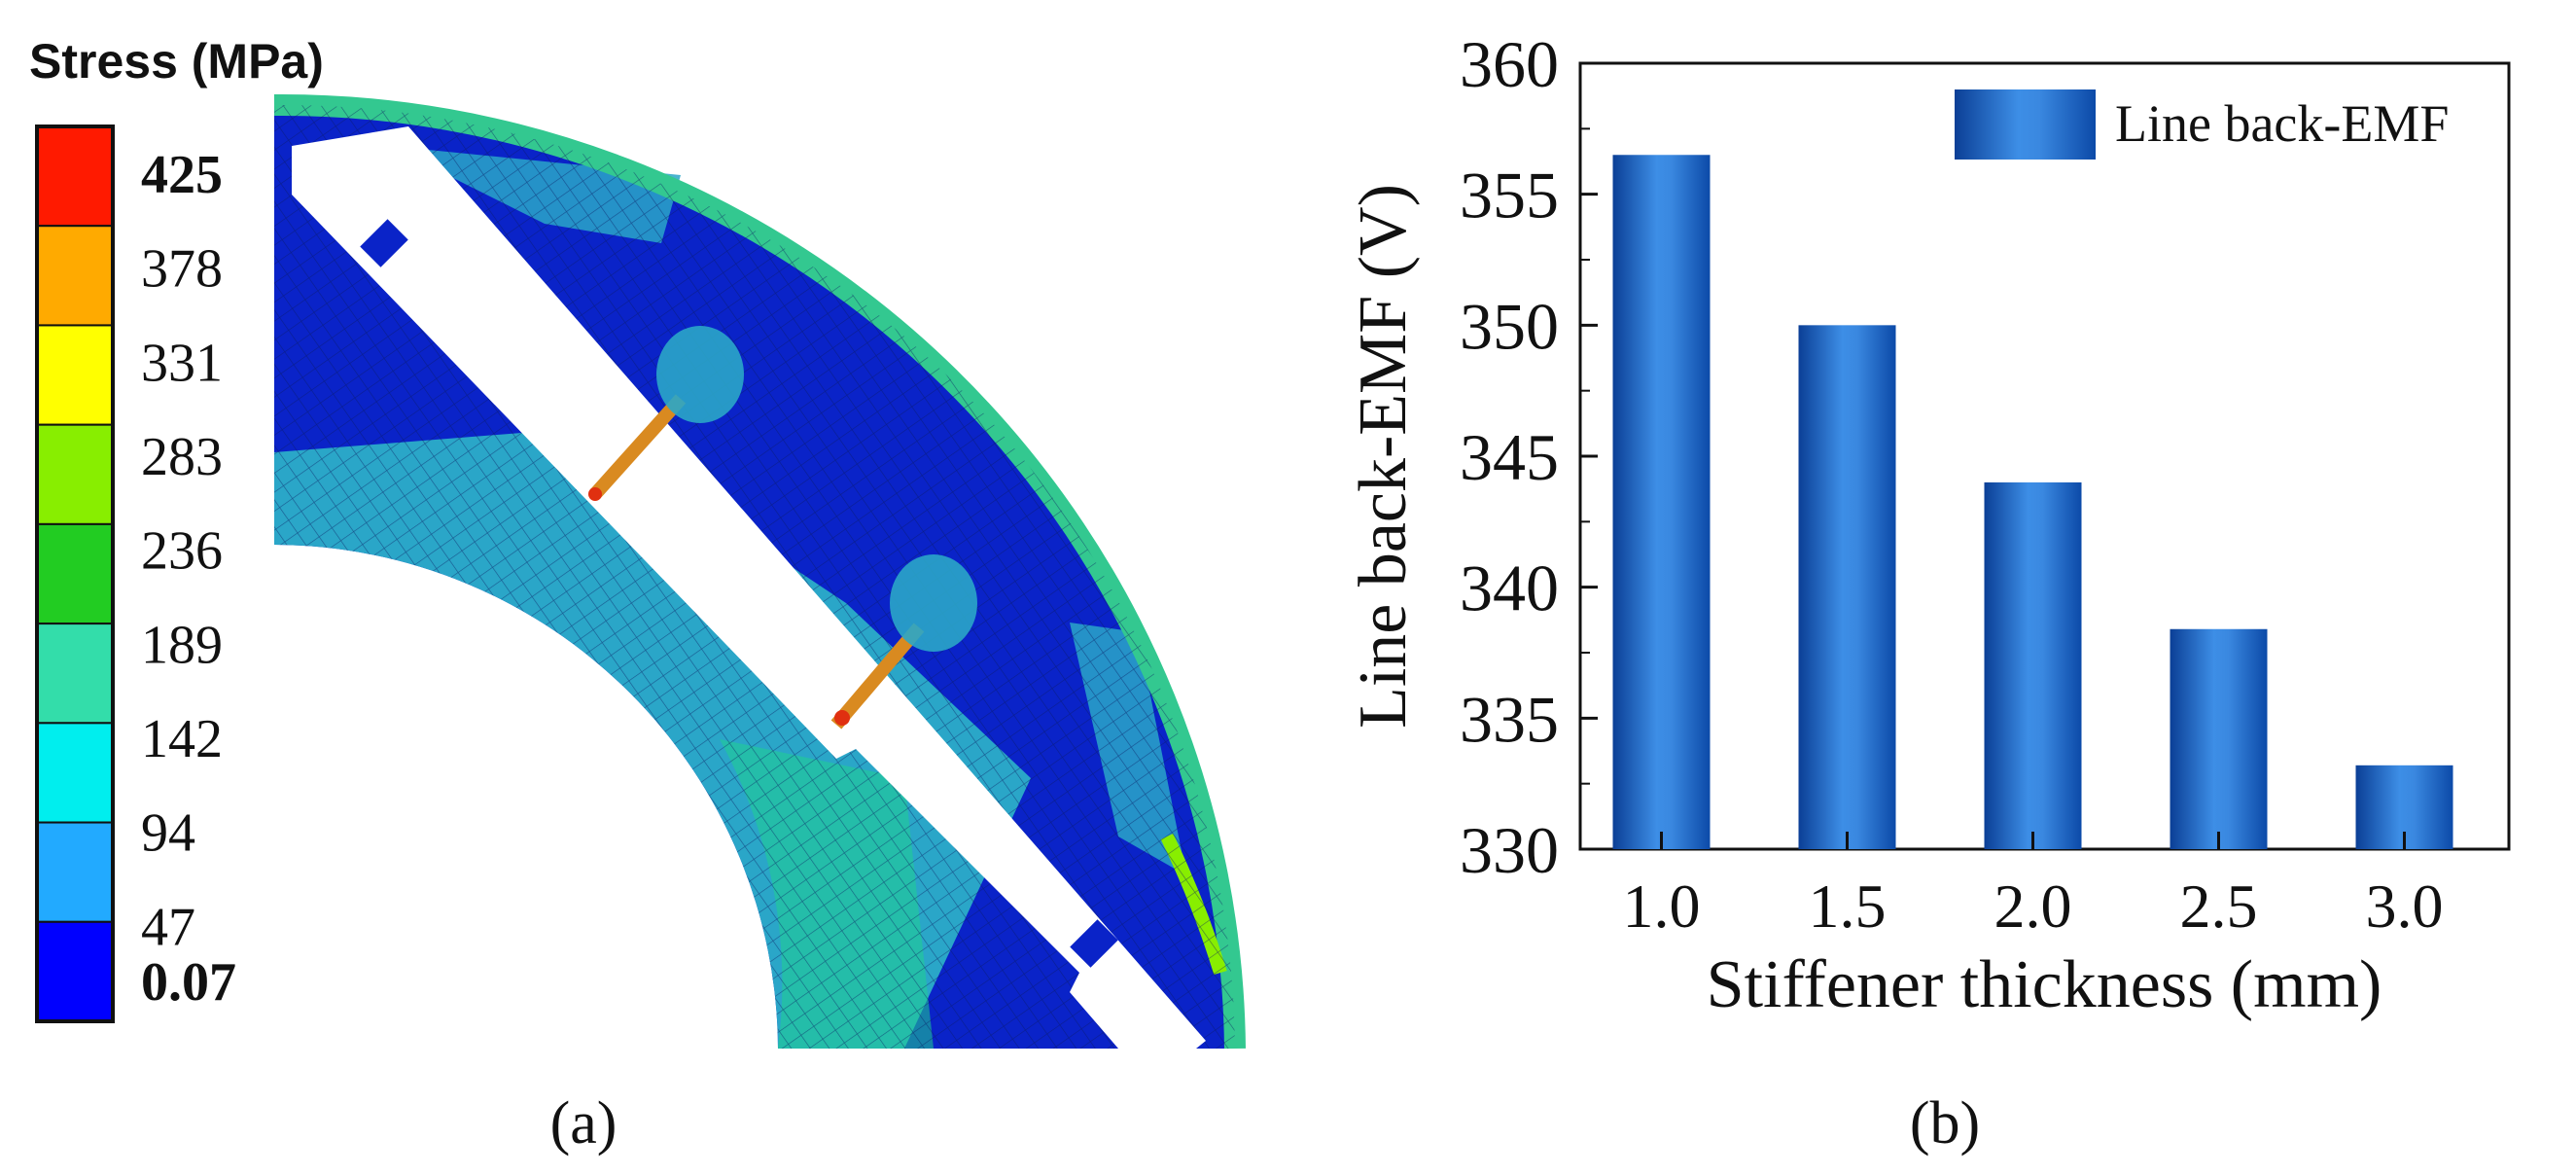 The width and height of the screenshot is (2576, 1175). What do you see at coordinates (1509, 326) in the screenshot?
I see `y-tick-label: 350` at bounding box center [1509, 326].